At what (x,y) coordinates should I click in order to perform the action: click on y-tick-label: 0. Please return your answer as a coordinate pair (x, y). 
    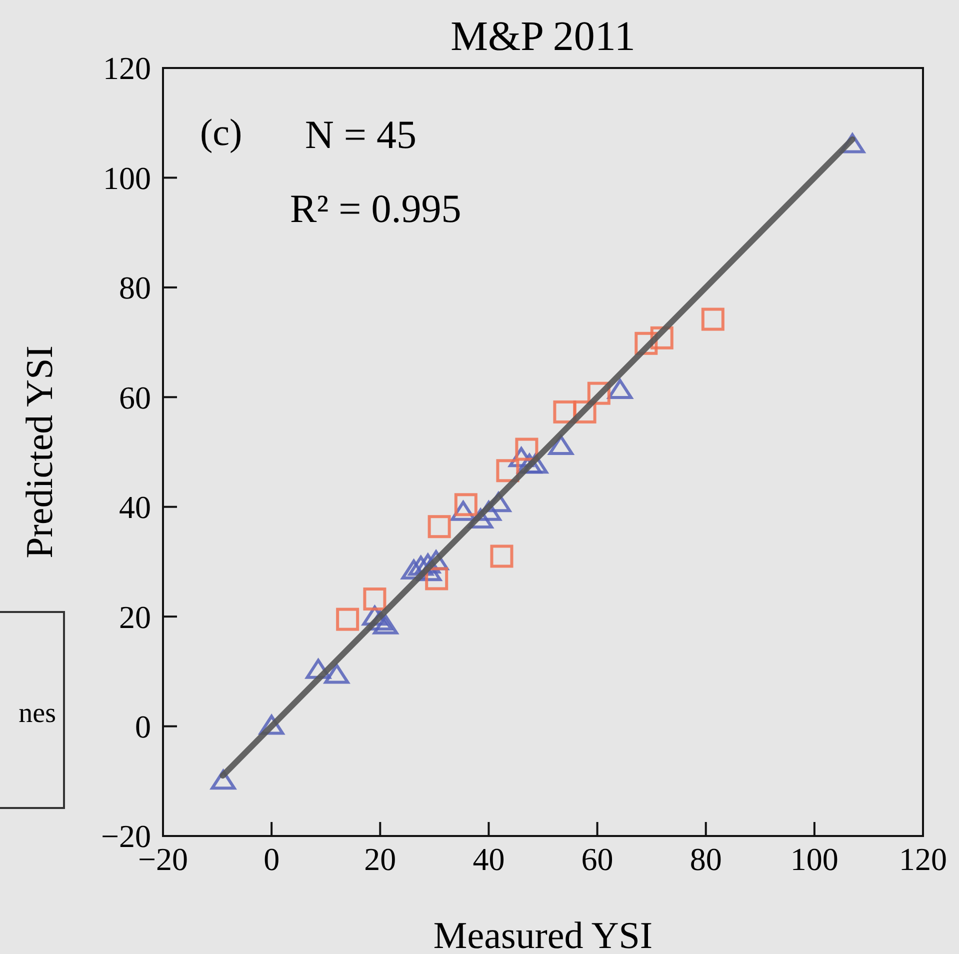
    Looking at the image, I should click on (143, 726).